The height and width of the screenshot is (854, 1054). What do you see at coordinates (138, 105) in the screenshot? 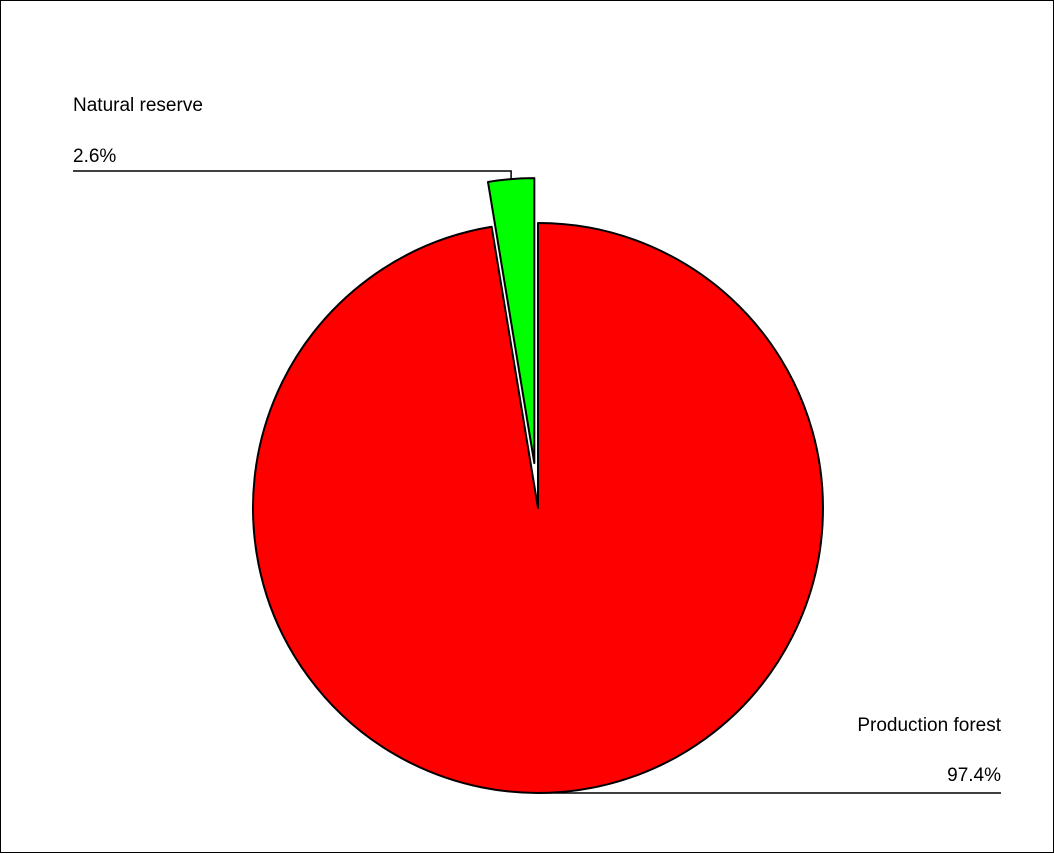
I see `slice-label-natural-reserve: Natural reserve` at bounding box center [138, 105].